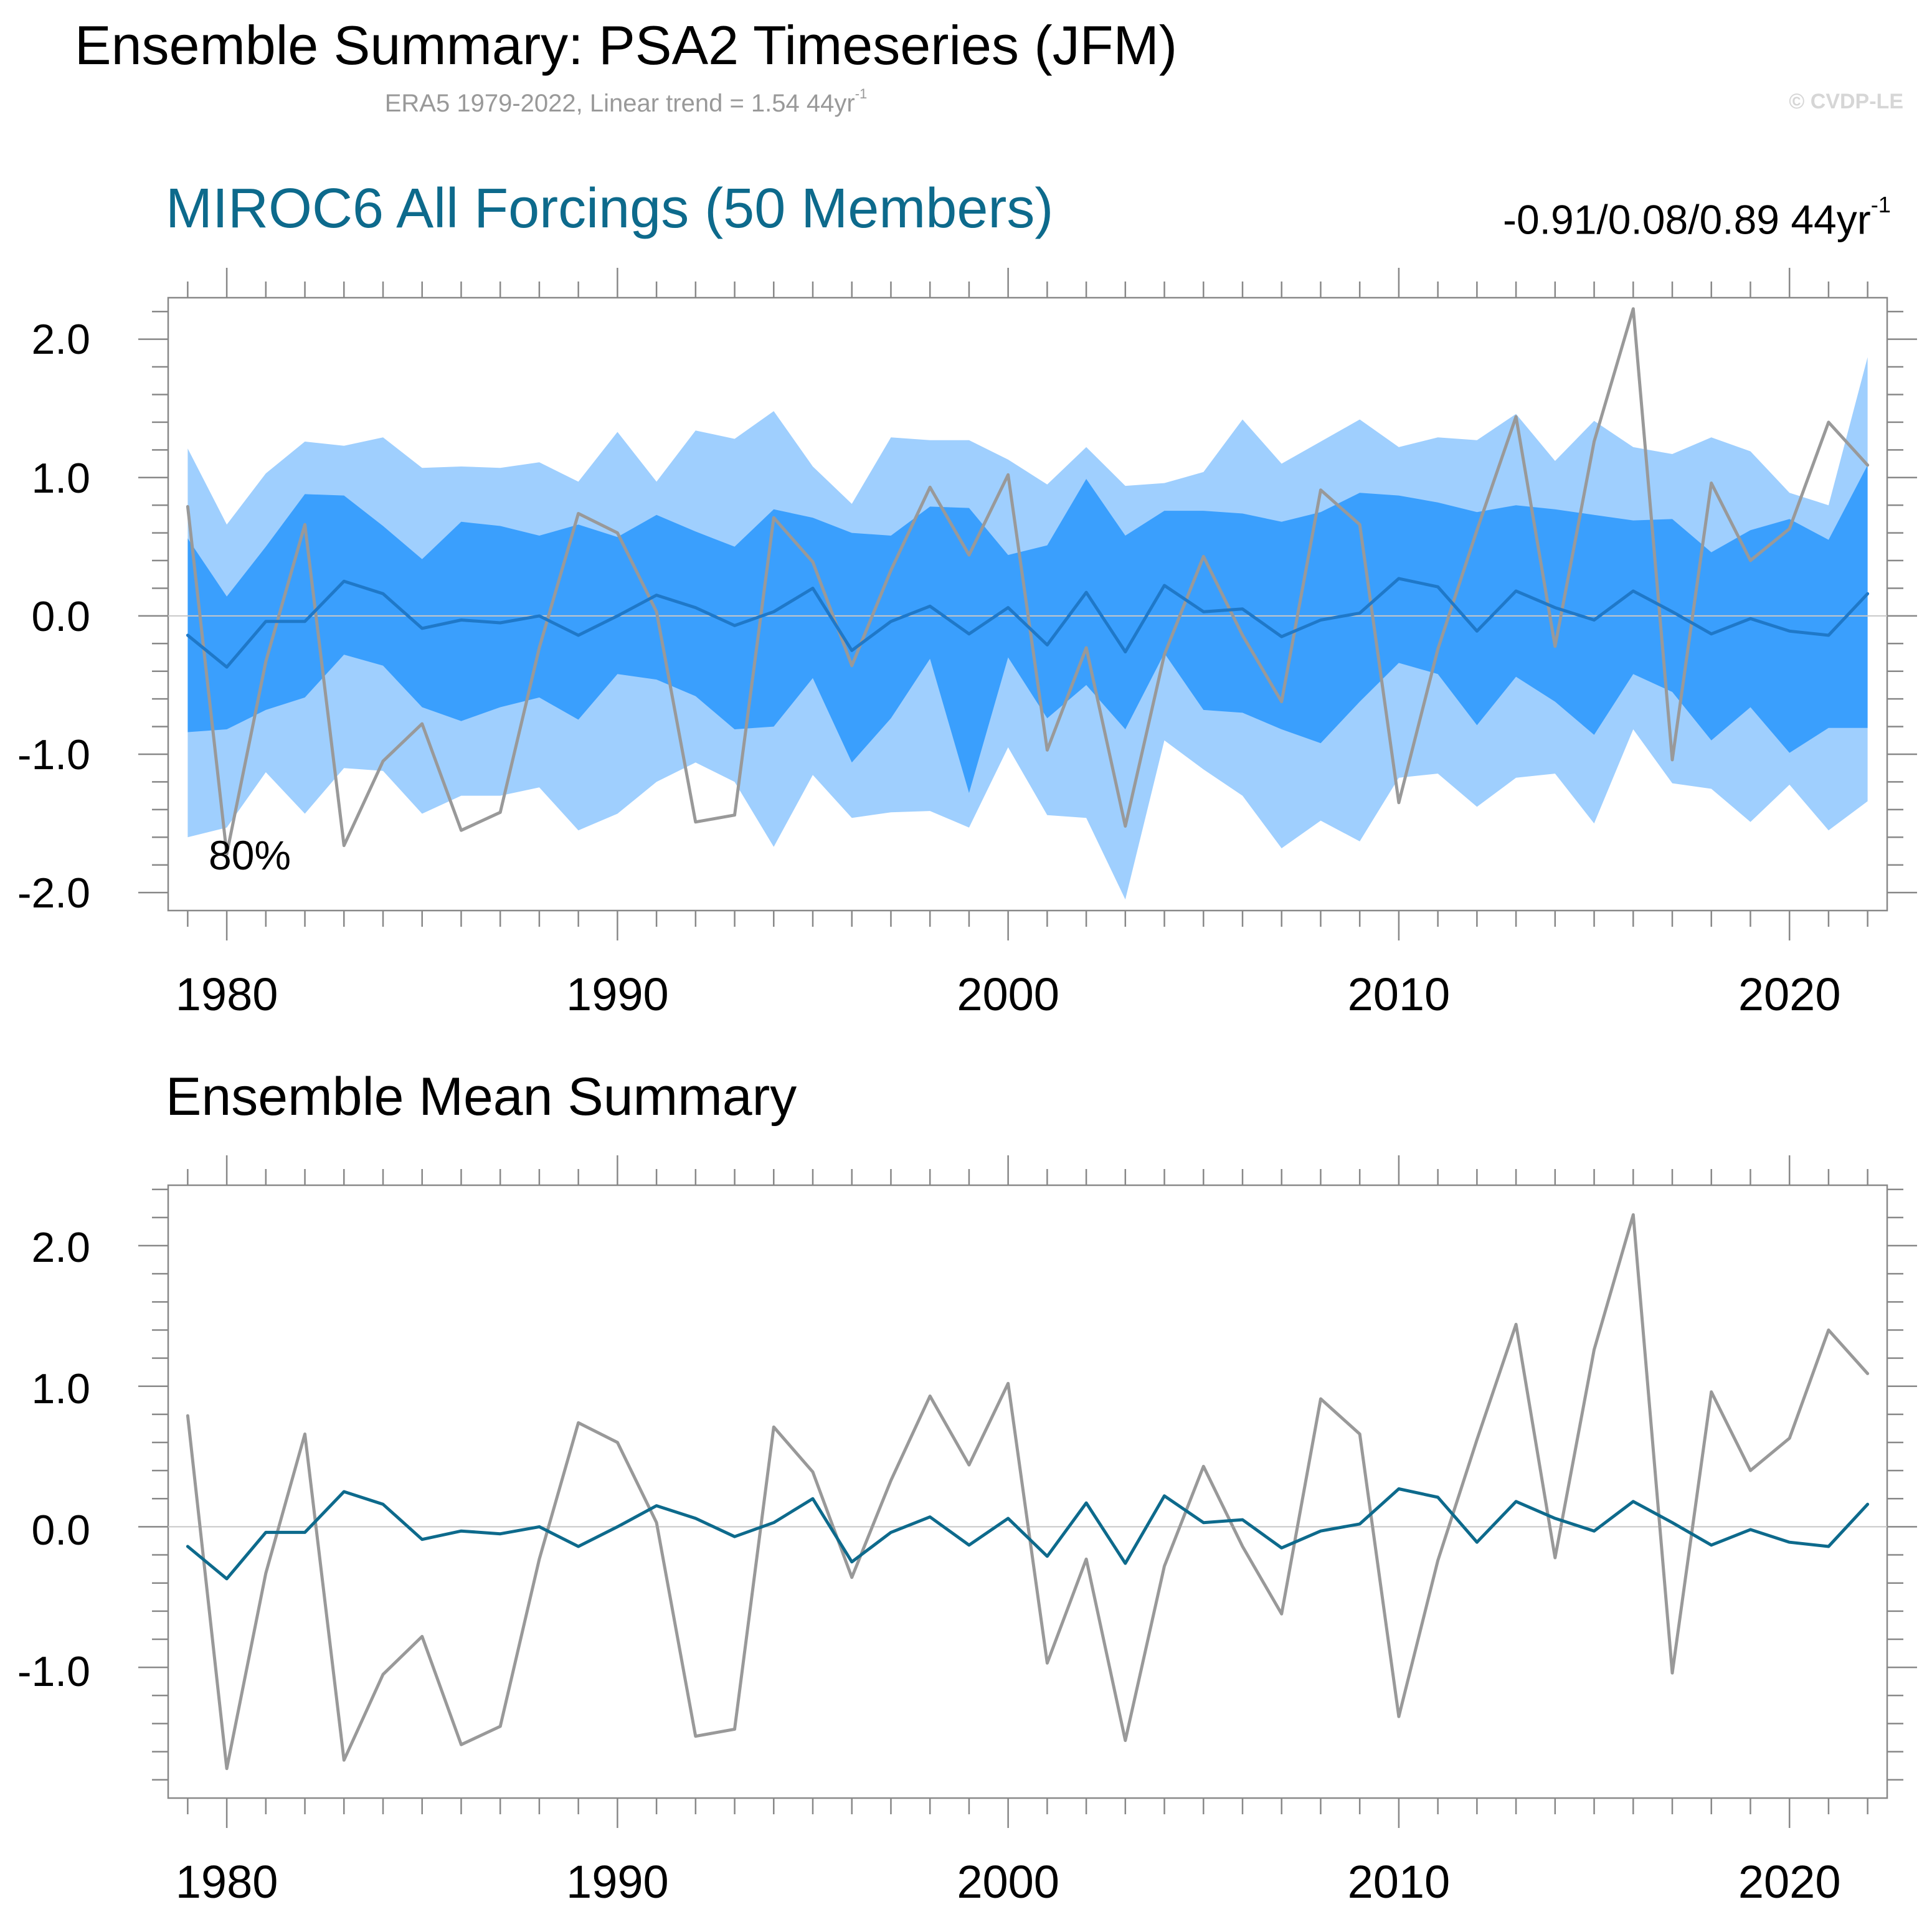 This screenshot has width=1932, height=1927. Describe the element at coordinates (1008, 994) in the screenshot. I see `panel1-x-tick-label-2000: 2000` at that location.